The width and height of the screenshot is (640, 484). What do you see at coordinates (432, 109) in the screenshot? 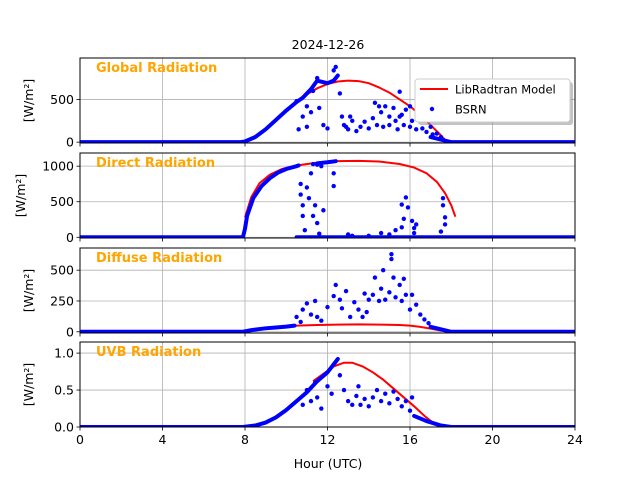
I see `legend-bsrn-swatch` at bounding box center [432, 109].